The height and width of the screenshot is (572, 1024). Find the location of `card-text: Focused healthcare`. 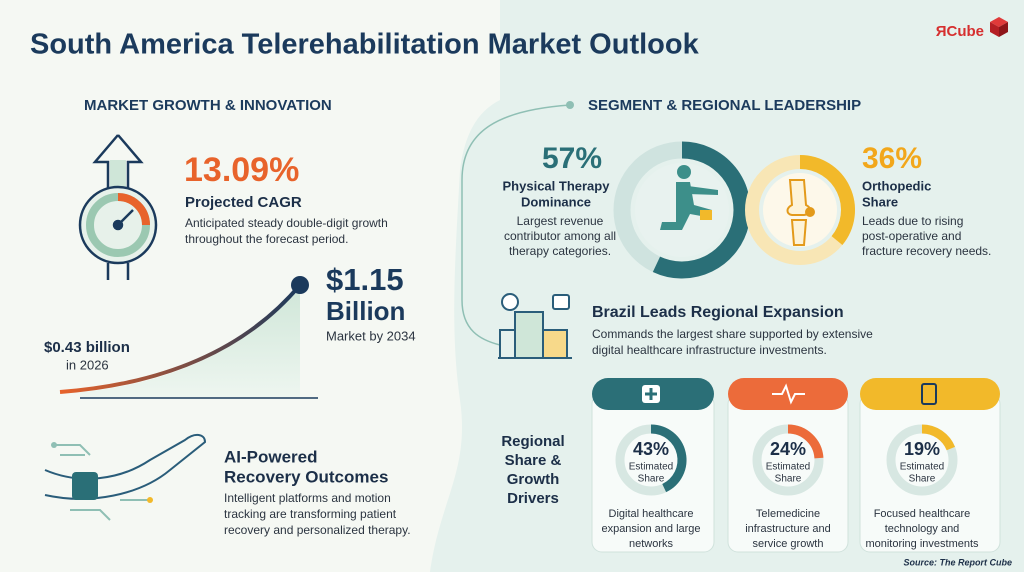

card-text: Focused healthcare is located at coordinates (922, 514).